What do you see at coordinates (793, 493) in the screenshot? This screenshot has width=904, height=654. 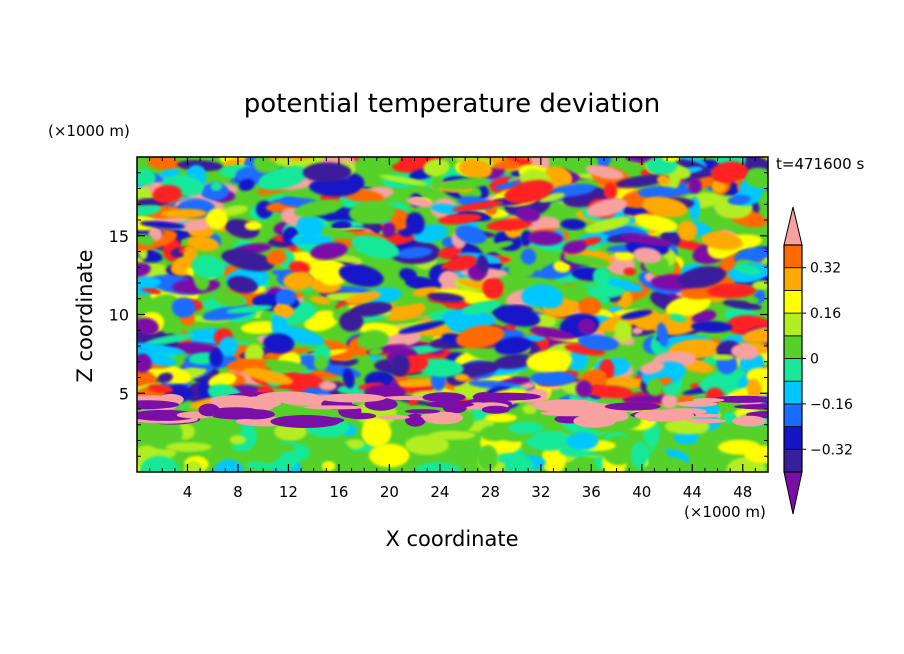 I see `colorbar-bottom-triangle` at bounding box center [793, 493].